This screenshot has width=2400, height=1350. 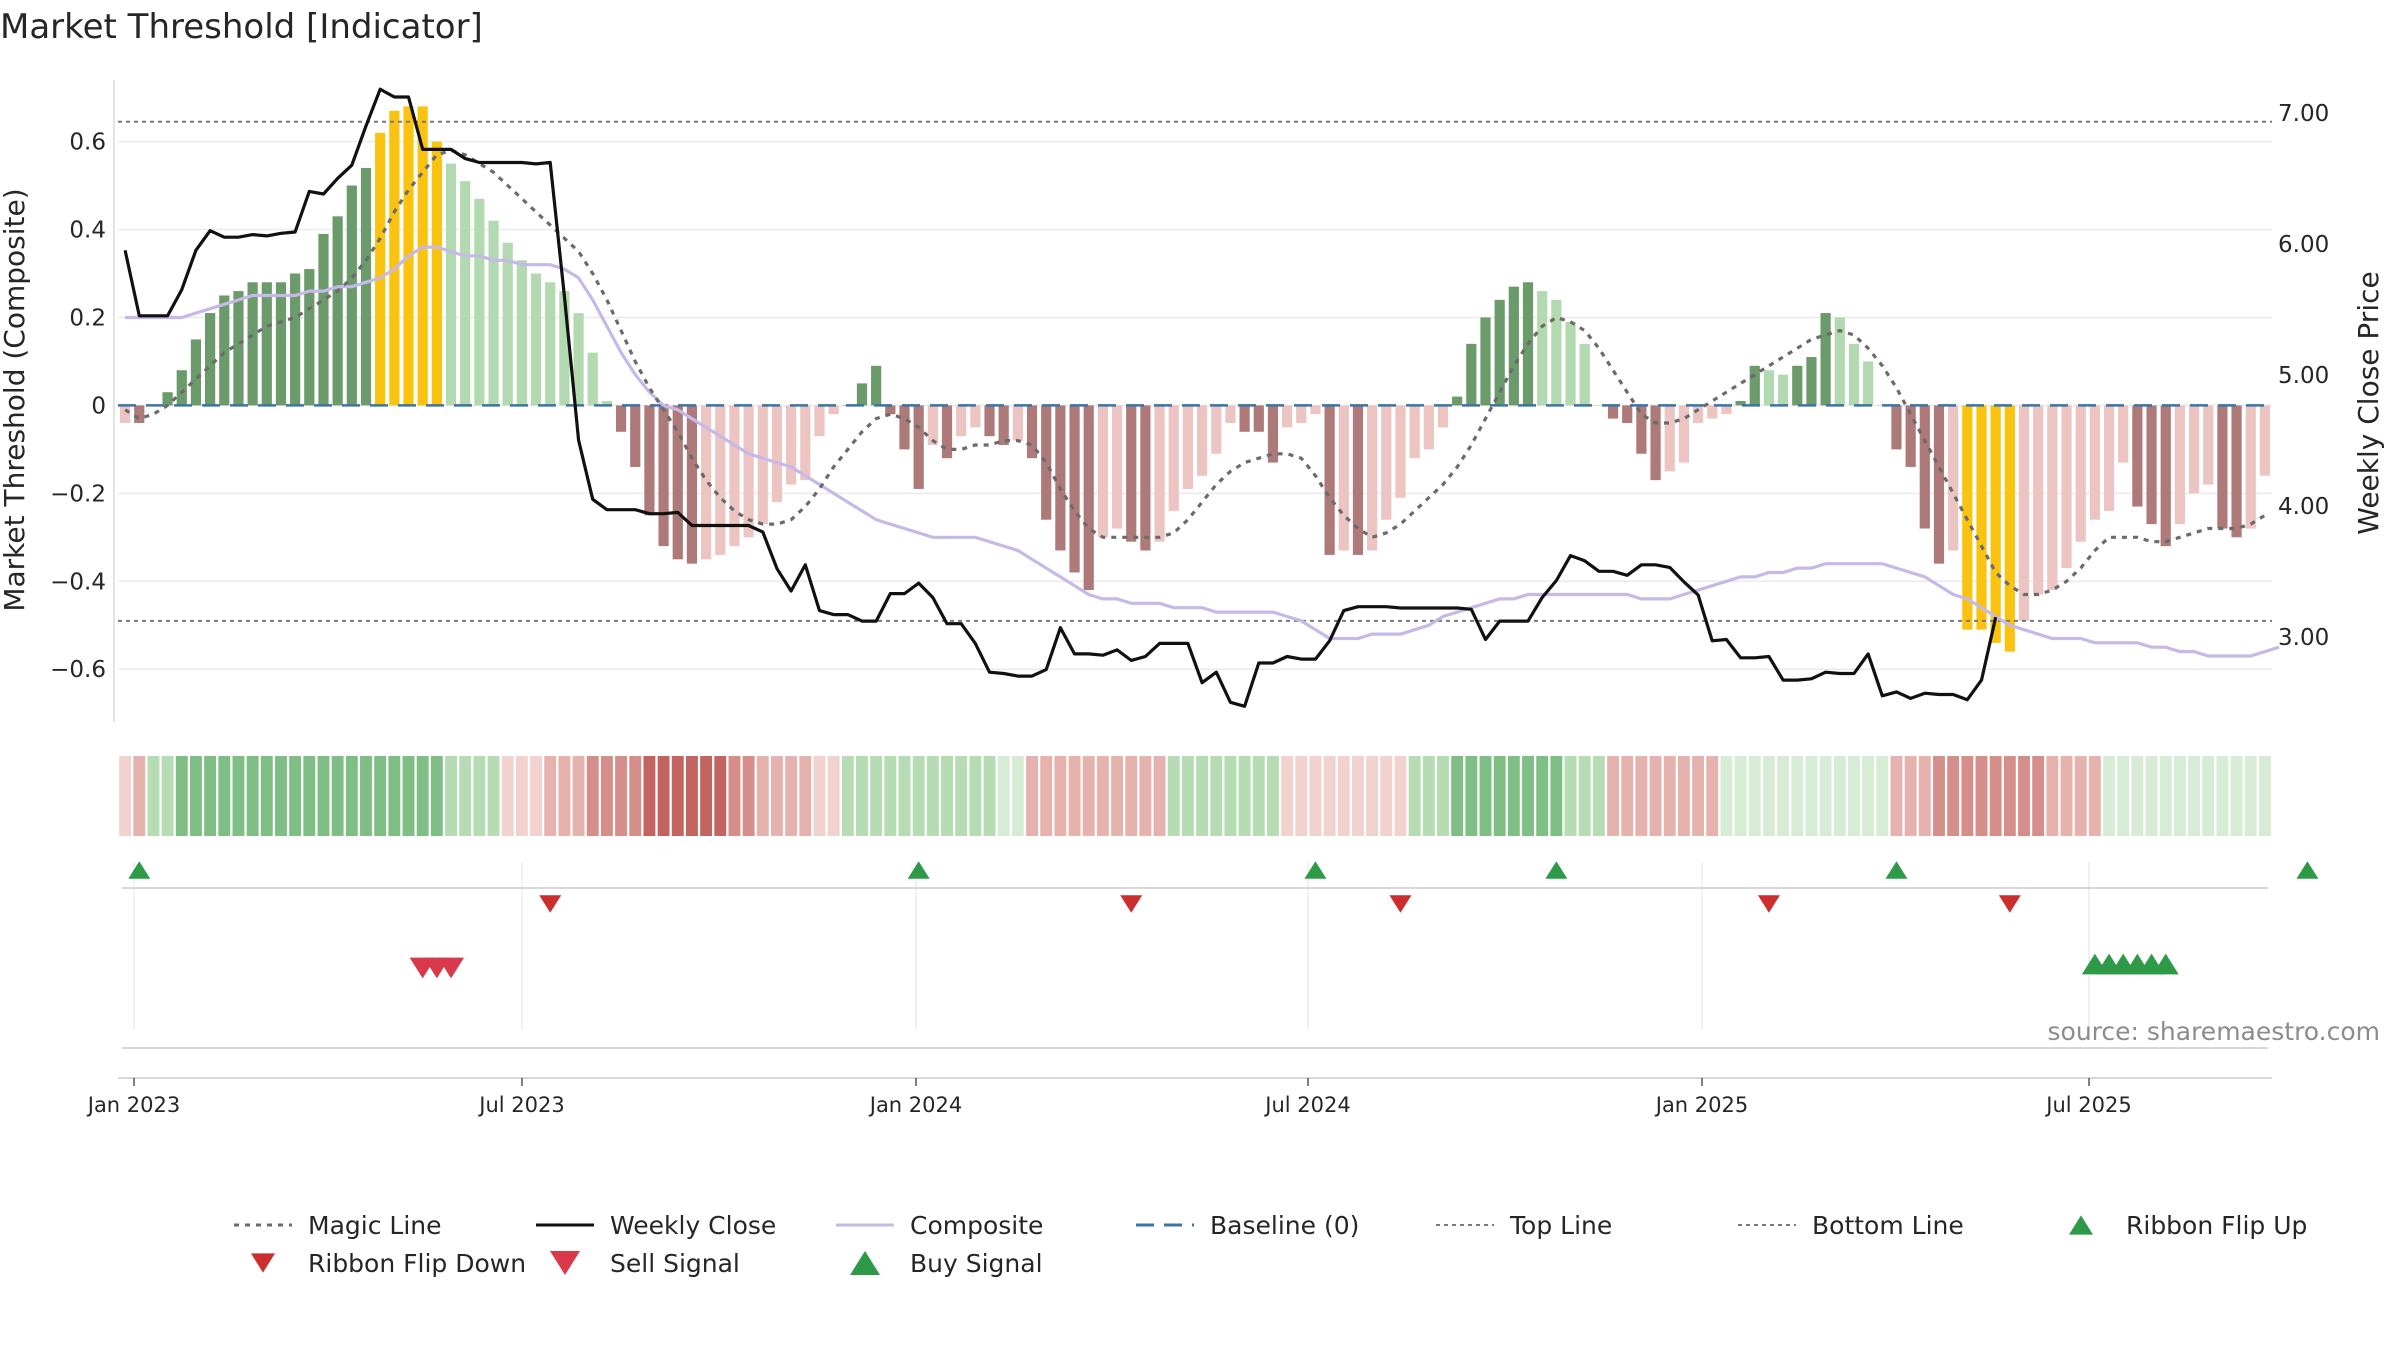 What do you see at coordinates (976, 1263) in the screenshot?
I see `legend-label: Buy Signal` at bounding box center [976, 1263].